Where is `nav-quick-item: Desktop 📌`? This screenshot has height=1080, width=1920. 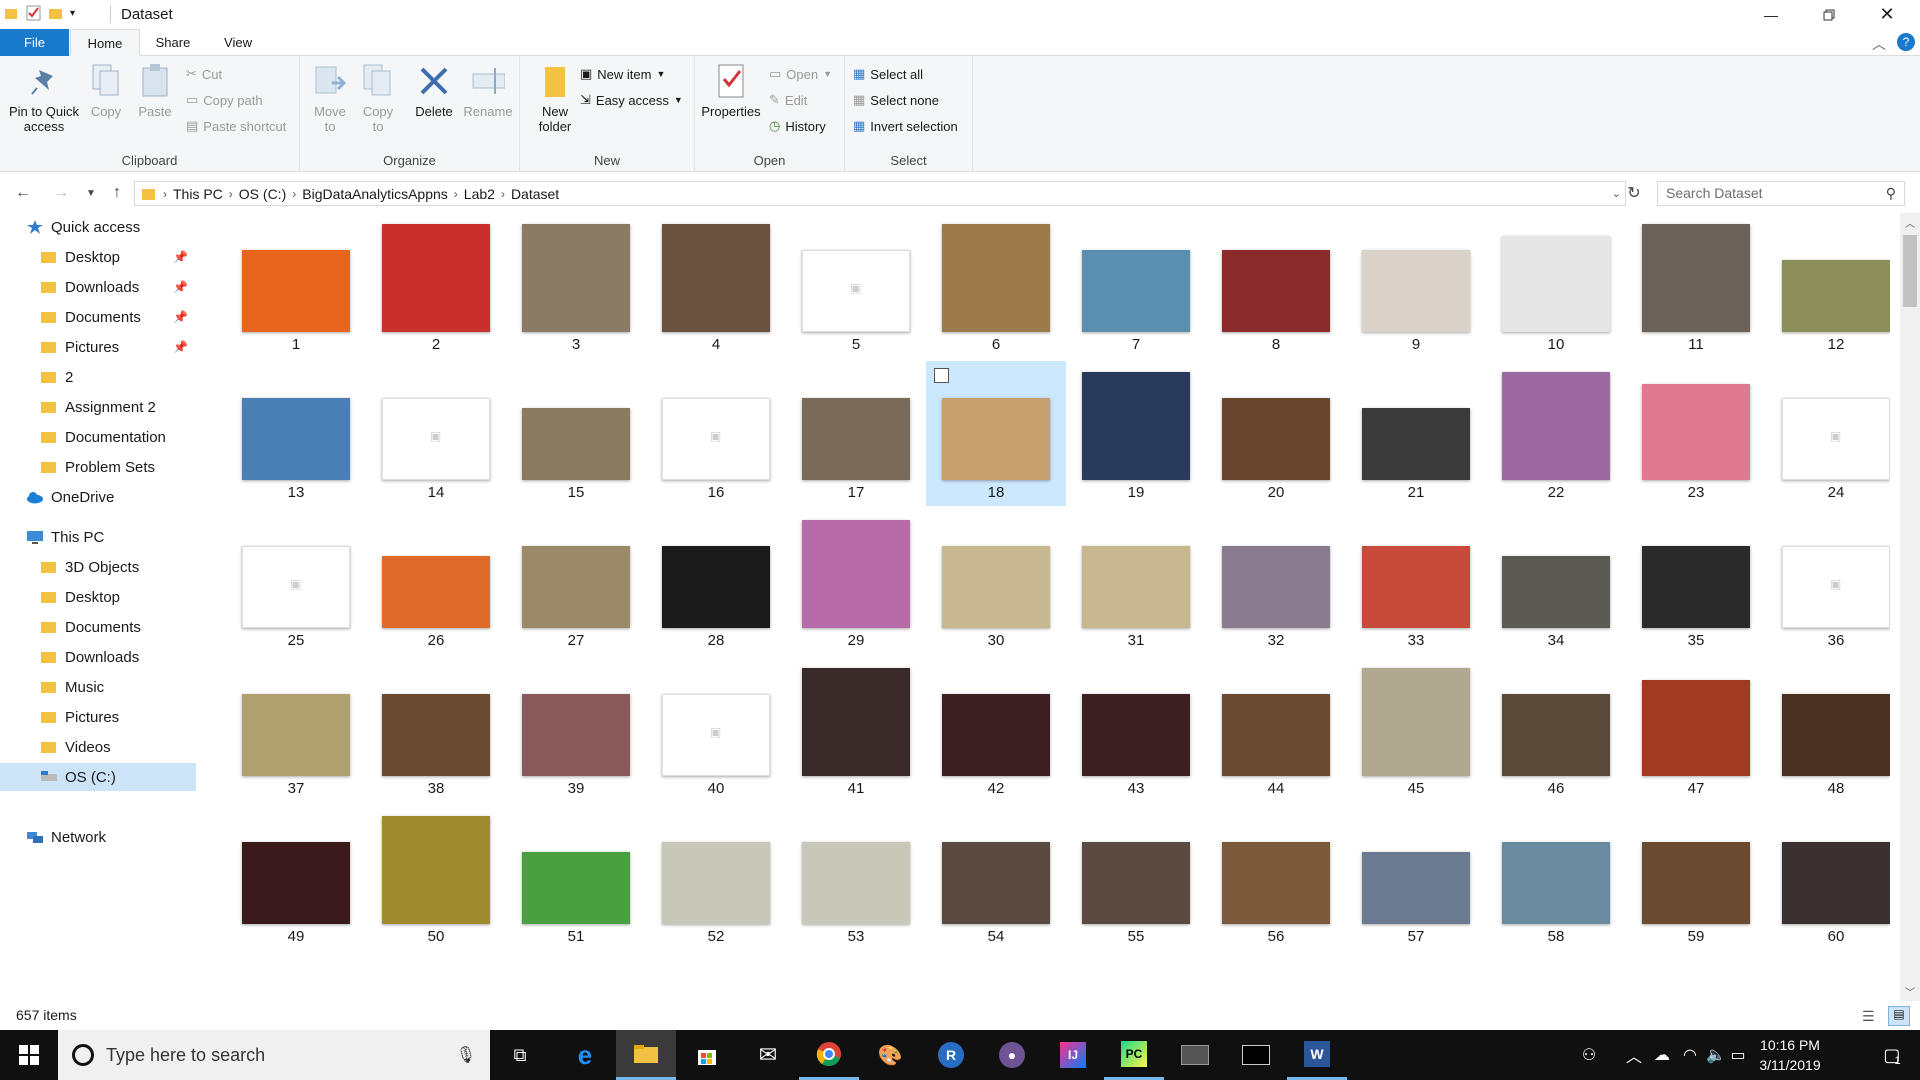
nav-quick-item: Desktop 📌 is located at coordinates (98, 257).